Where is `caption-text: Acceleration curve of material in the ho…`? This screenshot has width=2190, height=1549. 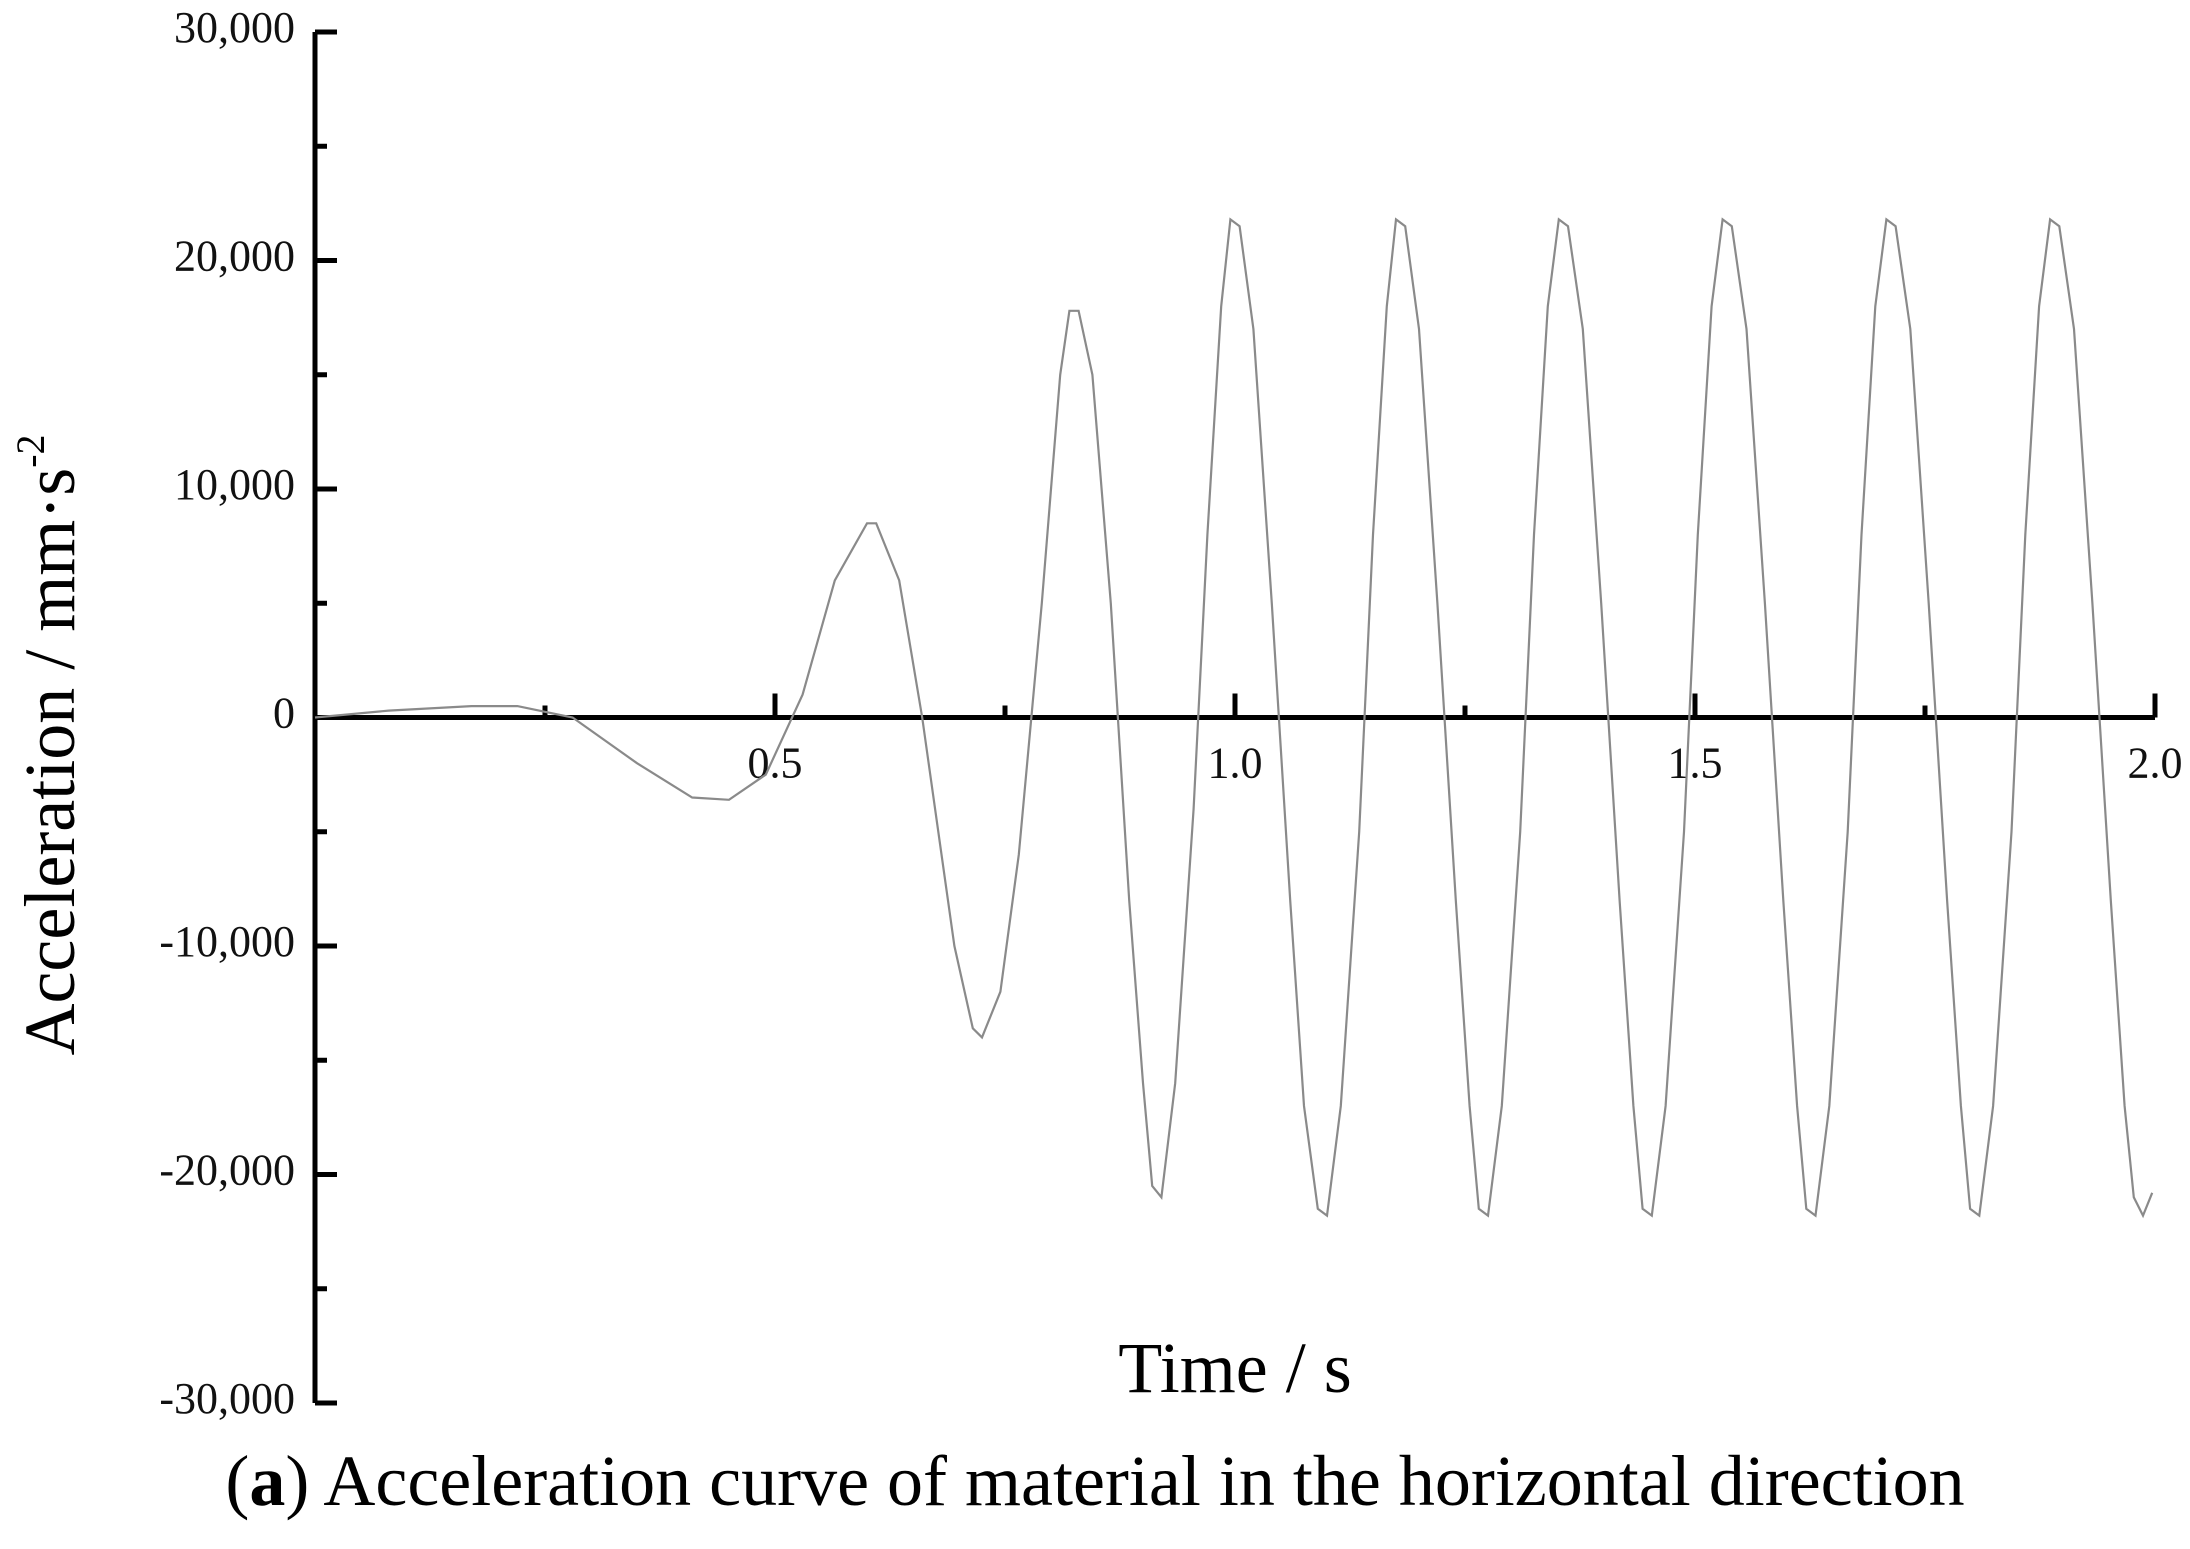
caption-text: Acceleration curve of material in the ho… is located at coordinates (1144, 1481).